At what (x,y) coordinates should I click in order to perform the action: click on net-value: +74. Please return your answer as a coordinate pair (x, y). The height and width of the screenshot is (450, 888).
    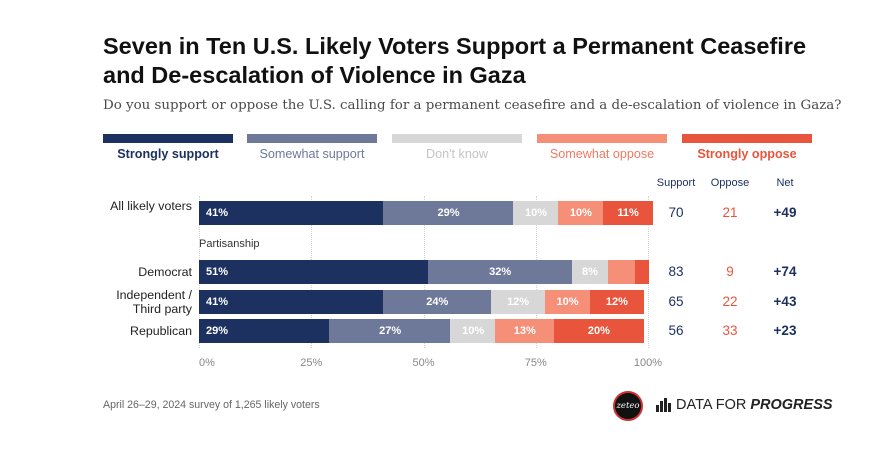
    Looking at the image, I should click on (785, 271).